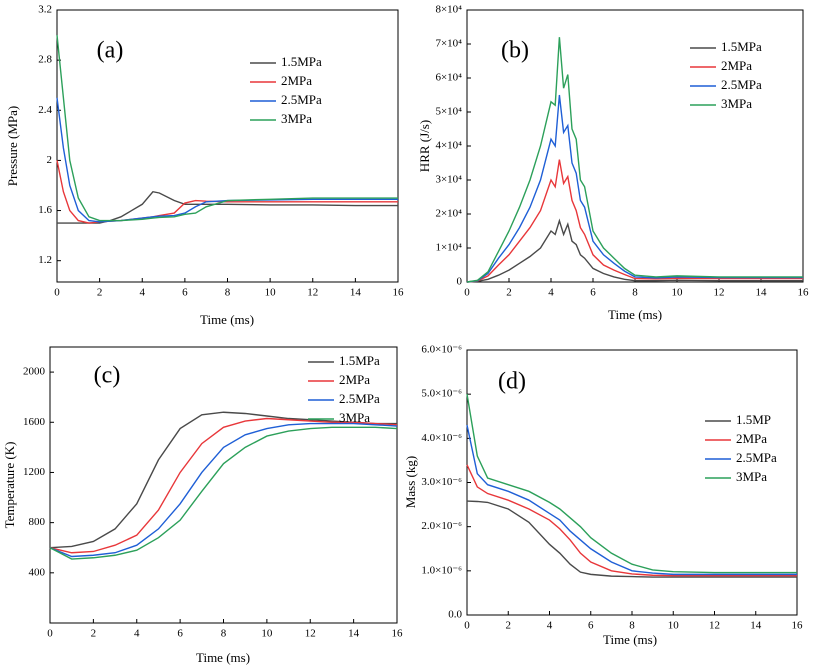 The width and height of the screenshot is (815, 670). What do you see at coordinates (455, 615) in the screenshot?
I see `y-tick-label: 0.0` at bounding box center [455, 615].